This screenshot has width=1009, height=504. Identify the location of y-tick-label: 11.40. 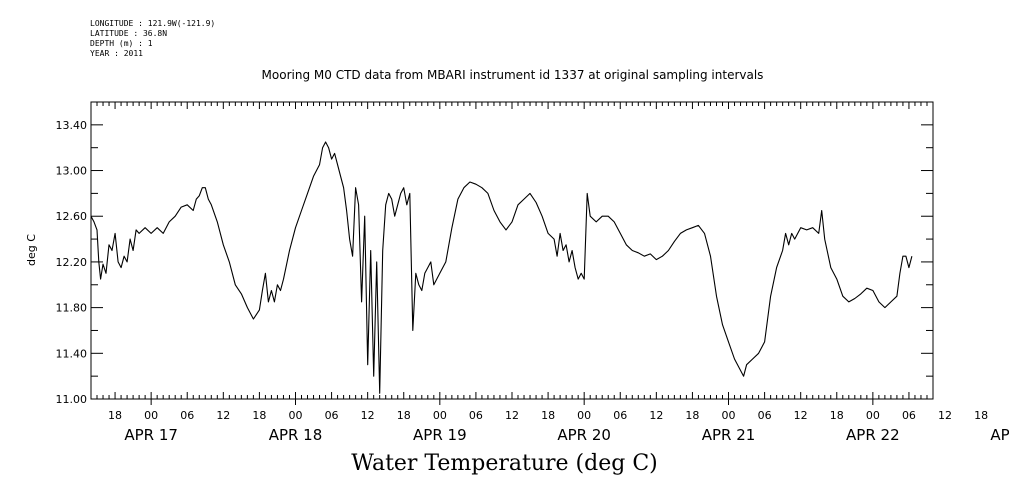
(72, 353).